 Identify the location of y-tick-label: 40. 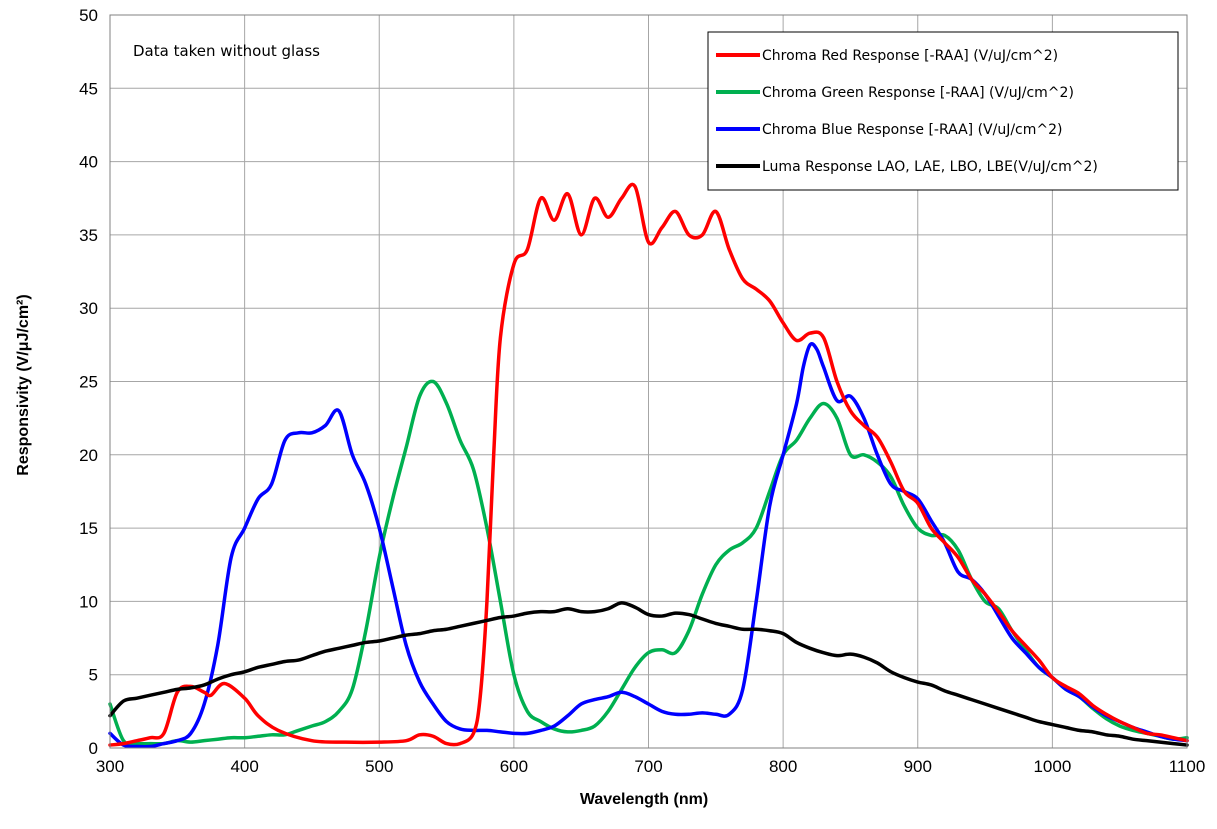
(88, 162).